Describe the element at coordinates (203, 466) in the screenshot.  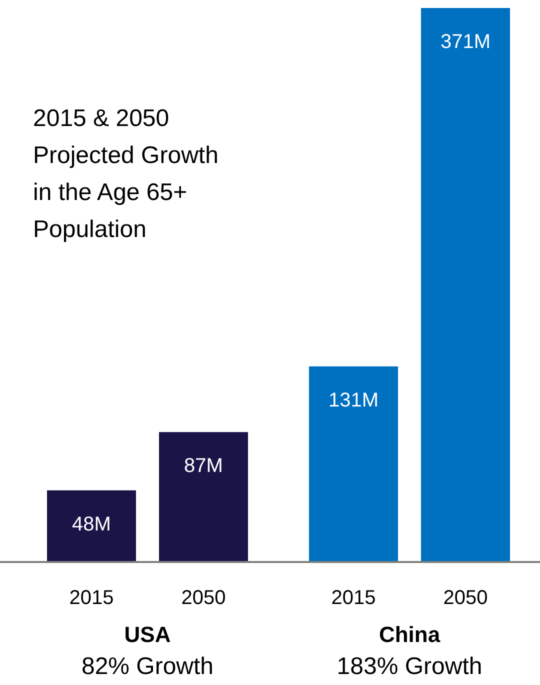
I see `data-label: 87M` at that location.